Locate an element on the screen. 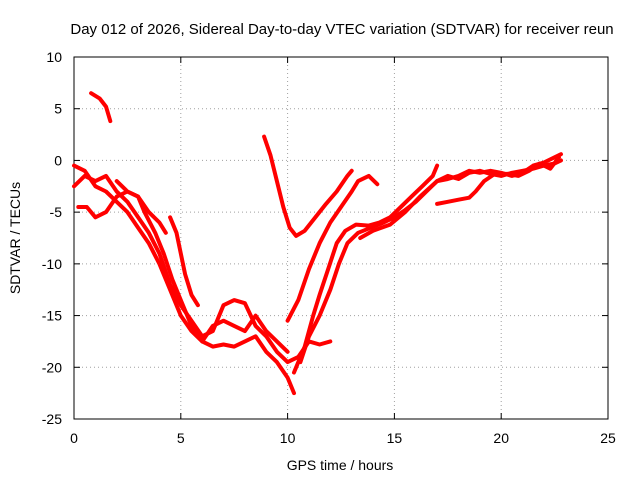  y-axis-label: SDTVAR / TECUs is located at coordinates (15, 238).